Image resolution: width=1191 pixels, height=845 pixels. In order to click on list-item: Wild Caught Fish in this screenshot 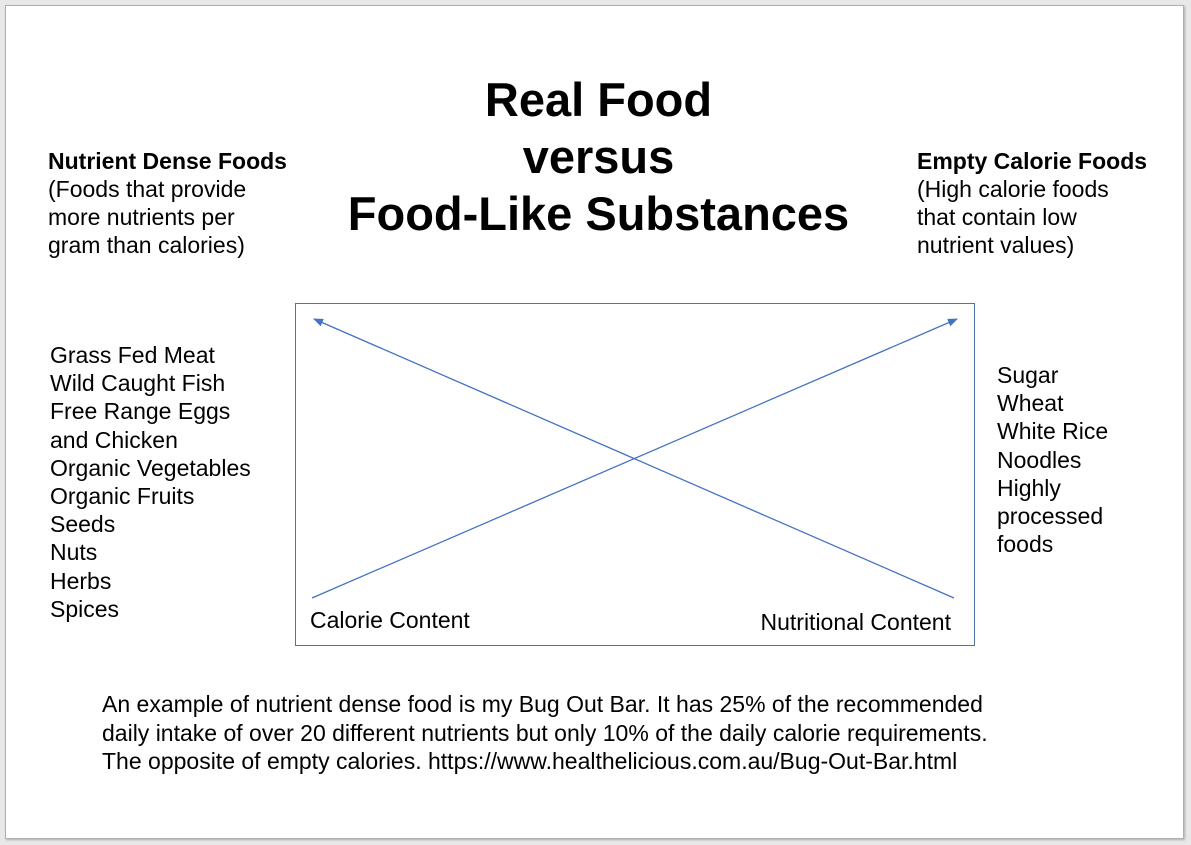, I will do `click(138, 383)`.